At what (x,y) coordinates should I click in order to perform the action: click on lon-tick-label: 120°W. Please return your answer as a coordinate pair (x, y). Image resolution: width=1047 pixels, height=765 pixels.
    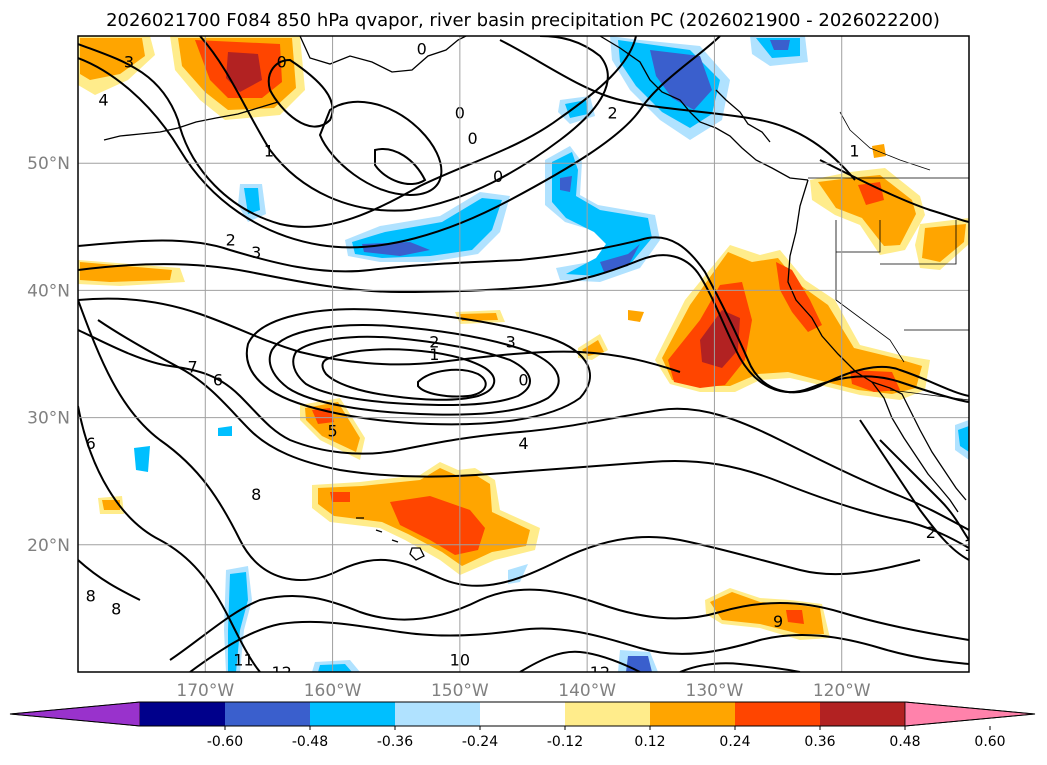
    Looking at the image, I should click on (842, 691).